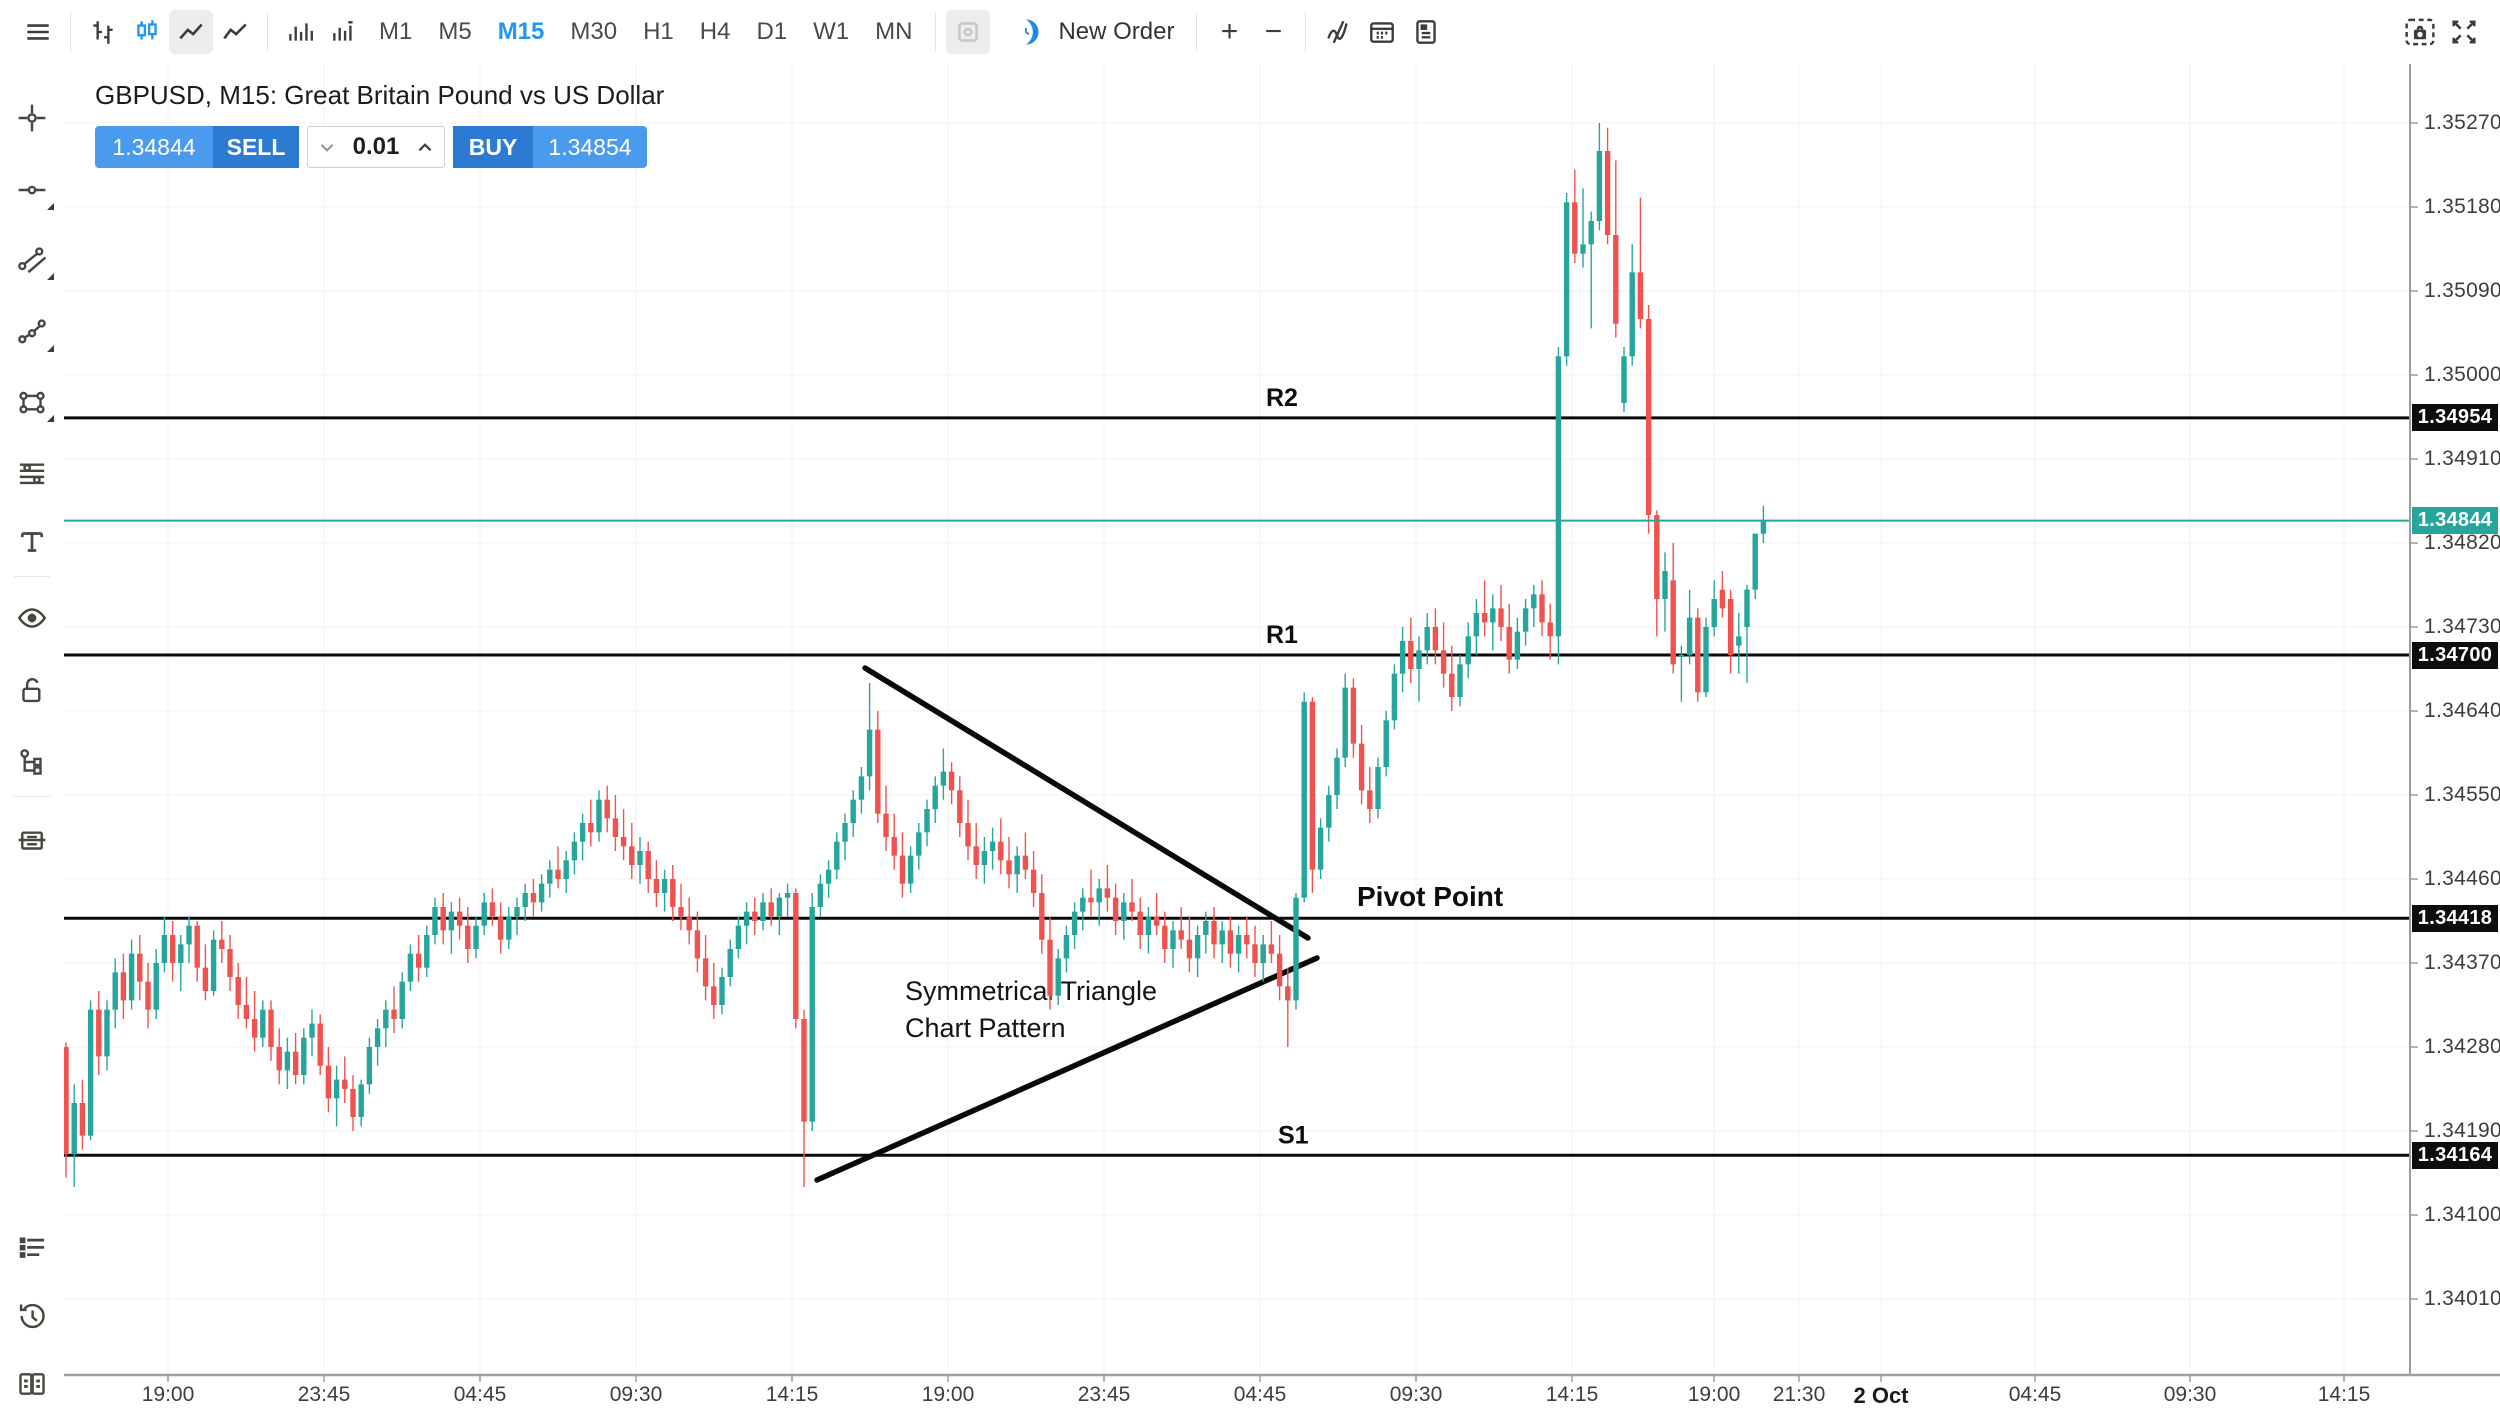 Image resolution: width=2500 pixels, height=1414 pixels. I want to click on line-chart-icon, so click(191, 32).